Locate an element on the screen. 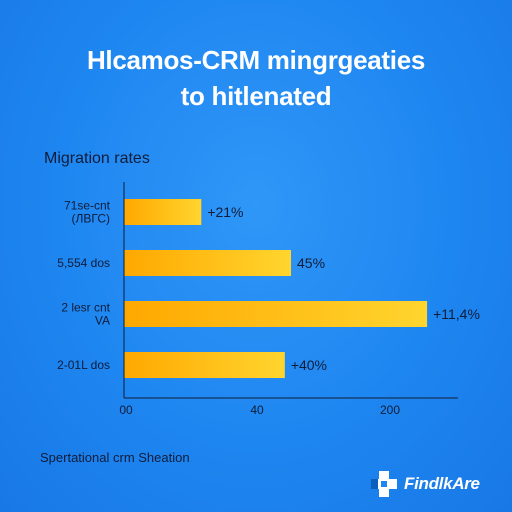  category-label-4: 2-01L dos is located at coordinates (83, 365).